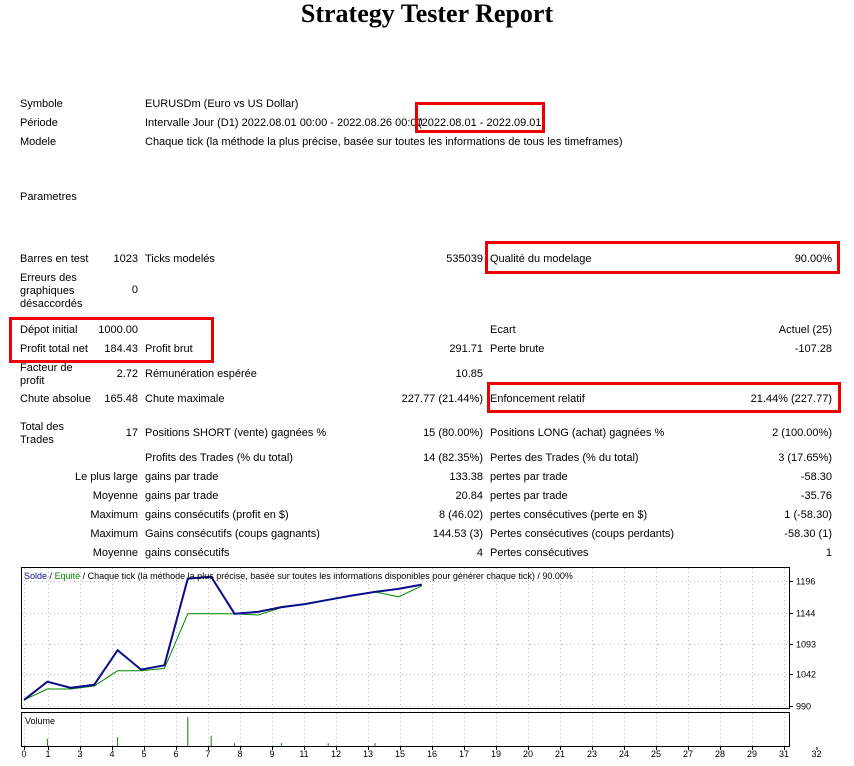  Describe the element at coordinates (51, 291) in the screenshot. I see `errors-label: Erreurs des graphiques désaccordés` at that location.